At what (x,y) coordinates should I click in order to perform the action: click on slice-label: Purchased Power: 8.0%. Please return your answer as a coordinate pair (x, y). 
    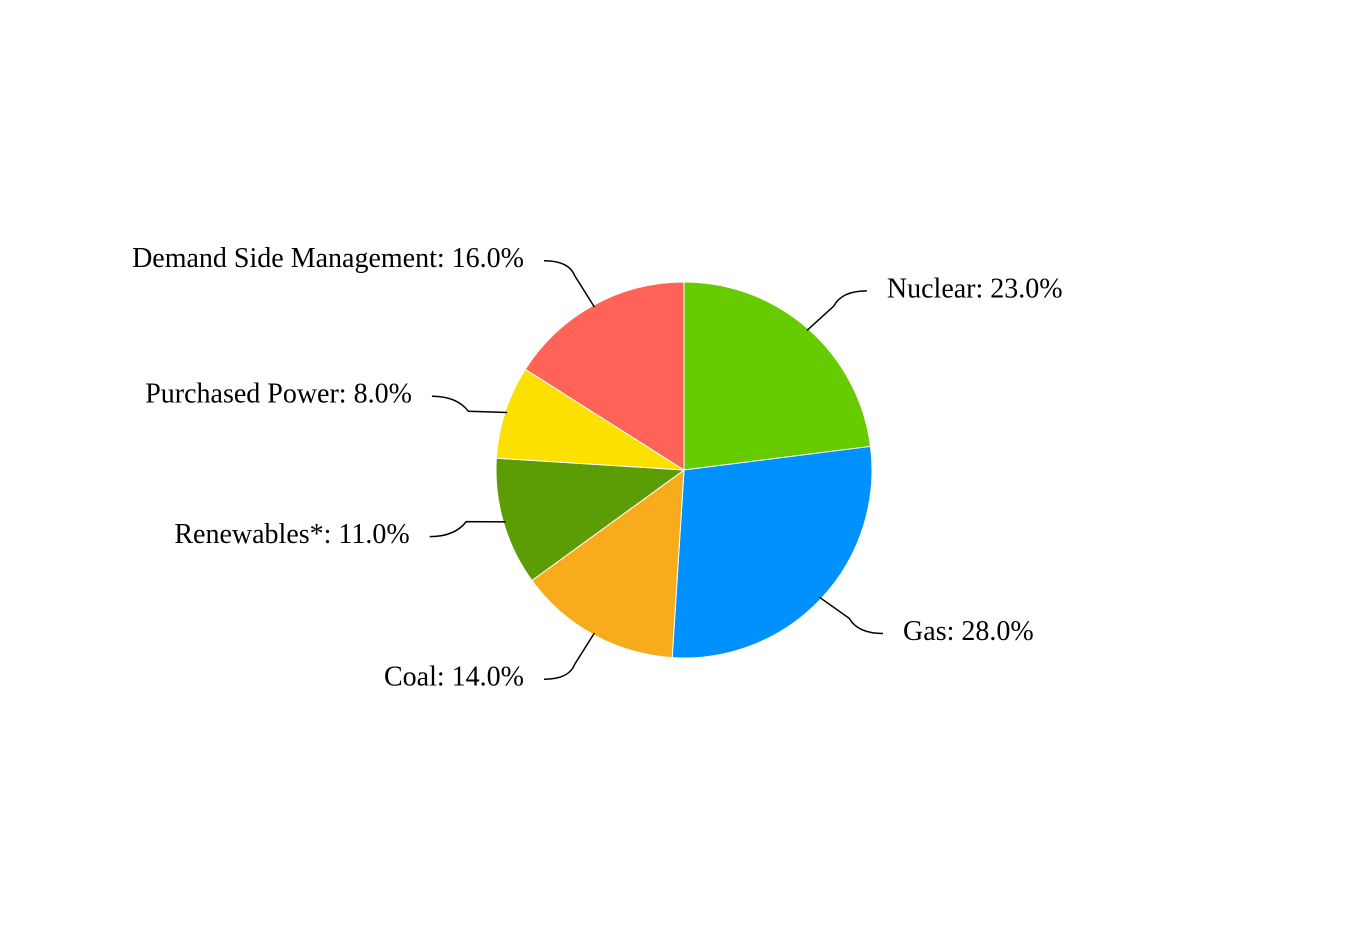
    Looking at the image, I should click on (278, 394).